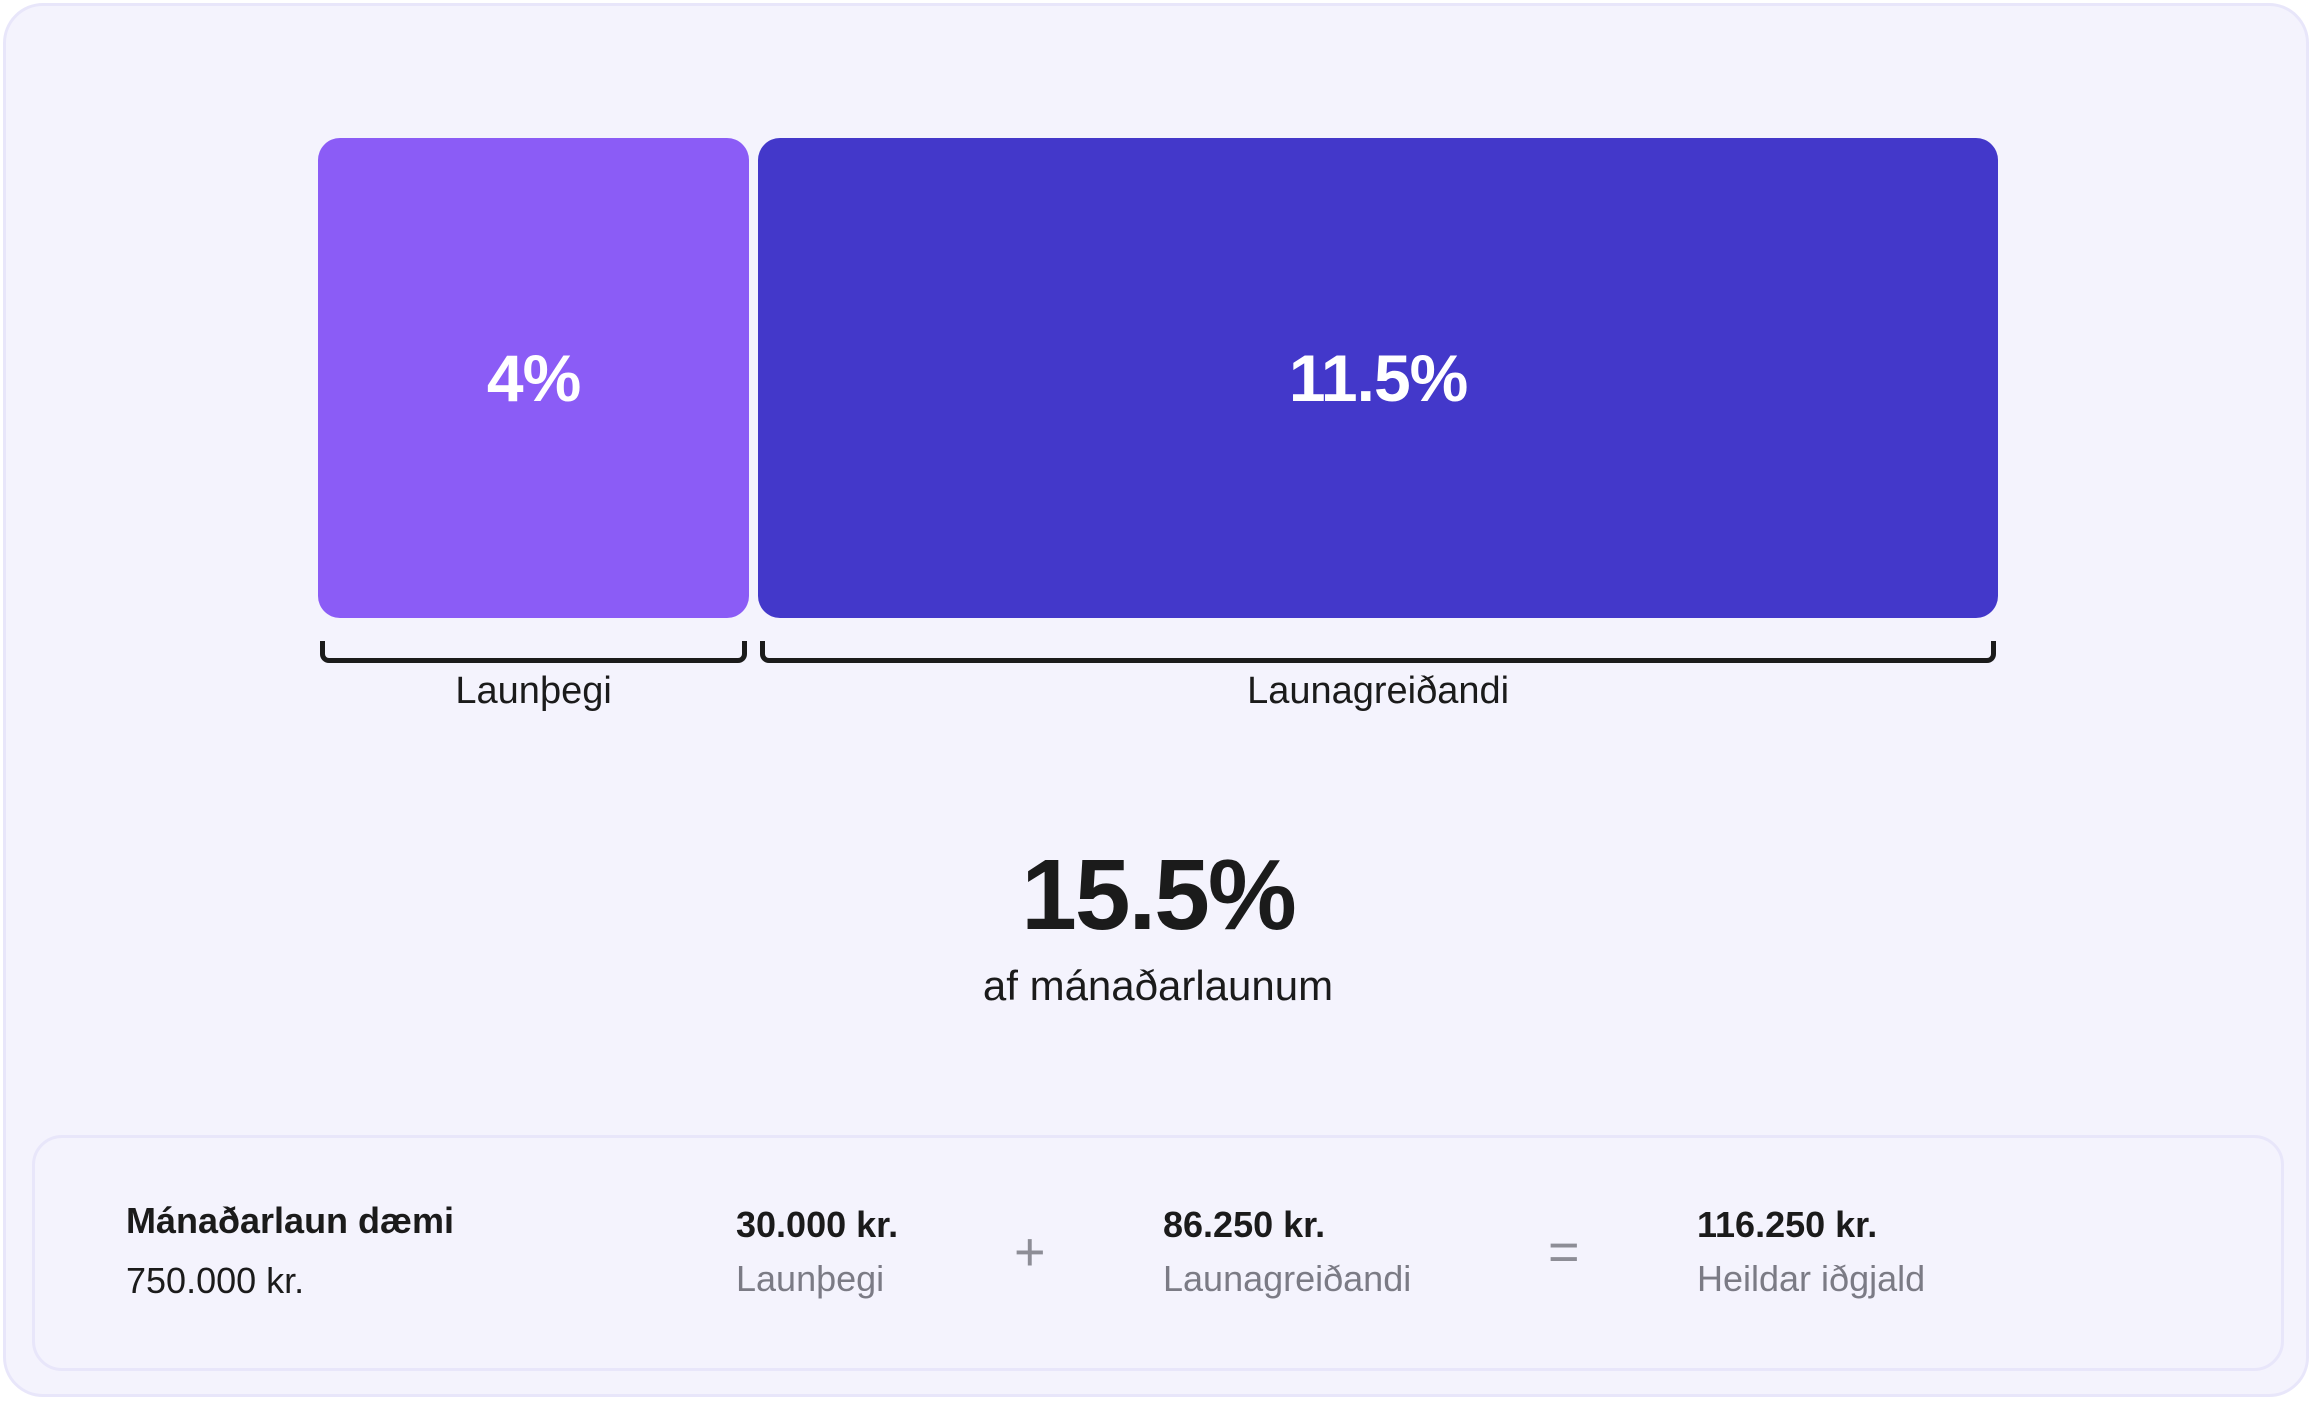 The image size is (2316, 1404). What do you see at coordinates (215, 1280) in the screenshot?
I see `example-salary: 750.000 kr.` at bounding box center [215, 1280].